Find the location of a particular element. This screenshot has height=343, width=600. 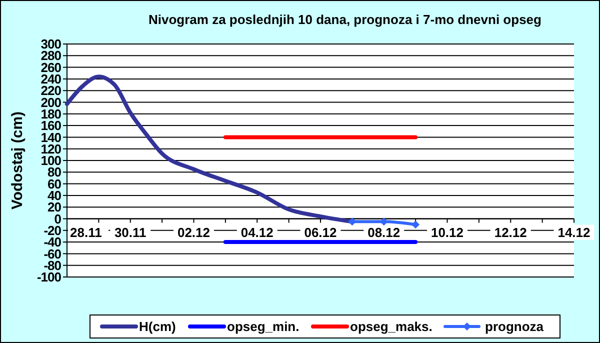

chart-title: Nivogram za poslednjih 10 dana, prognoza i 7-mo dnevni opseg is located at coordinates (345, 19).